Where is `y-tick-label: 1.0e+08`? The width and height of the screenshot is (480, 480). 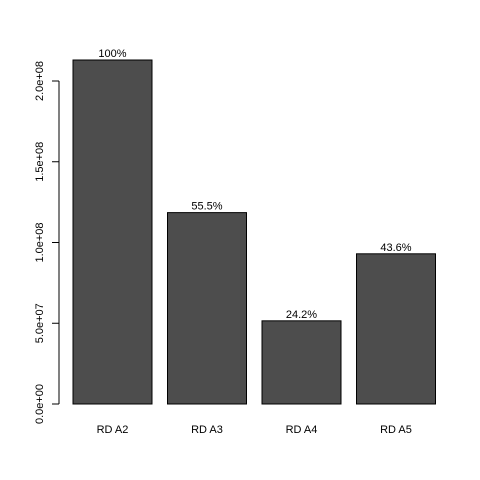 y-tick-label: 1.0e+08 is located at coordinates (40, 242).